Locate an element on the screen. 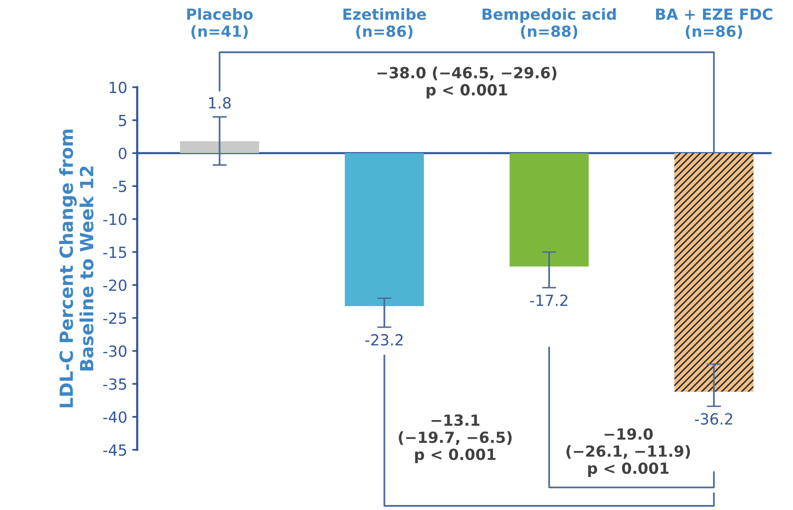 This screenshot has height=510, width=793. y-tick-label: 10 is located at coordinates (118, 88).